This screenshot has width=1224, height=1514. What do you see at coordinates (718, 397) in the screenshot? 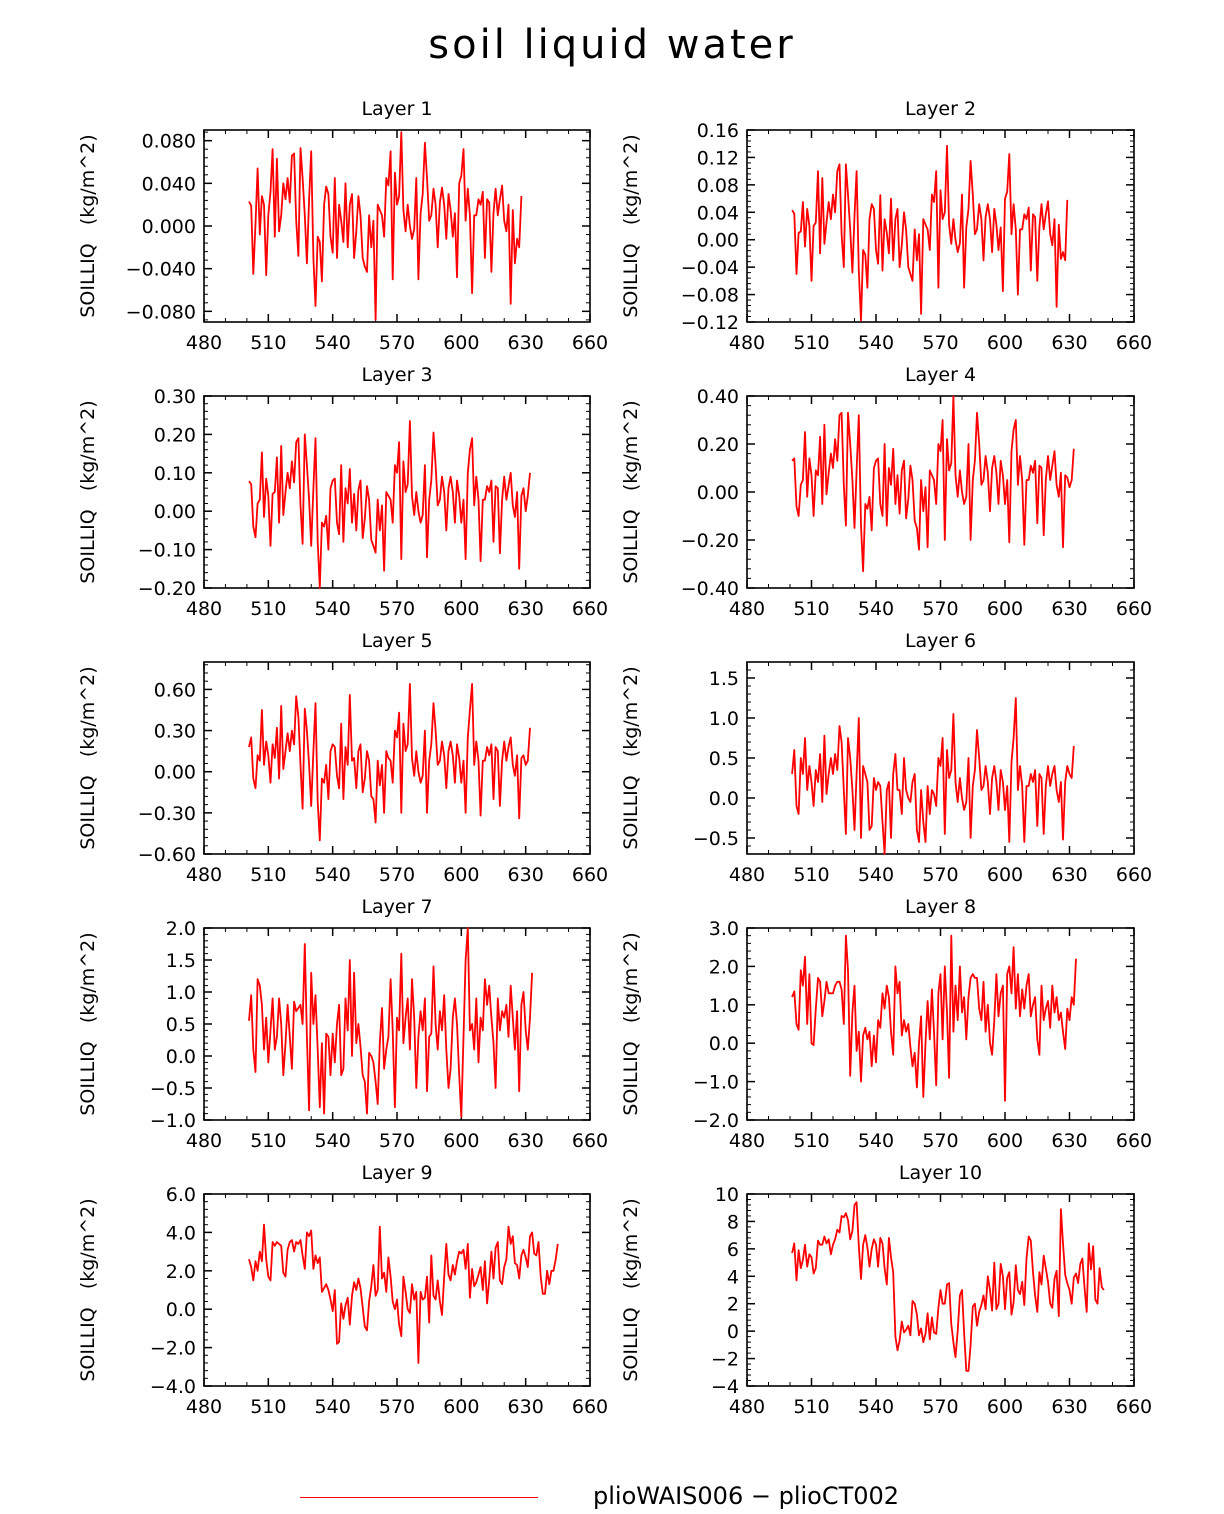
I see `y-tick-label: 0.40` at bounding box center [718, 397].